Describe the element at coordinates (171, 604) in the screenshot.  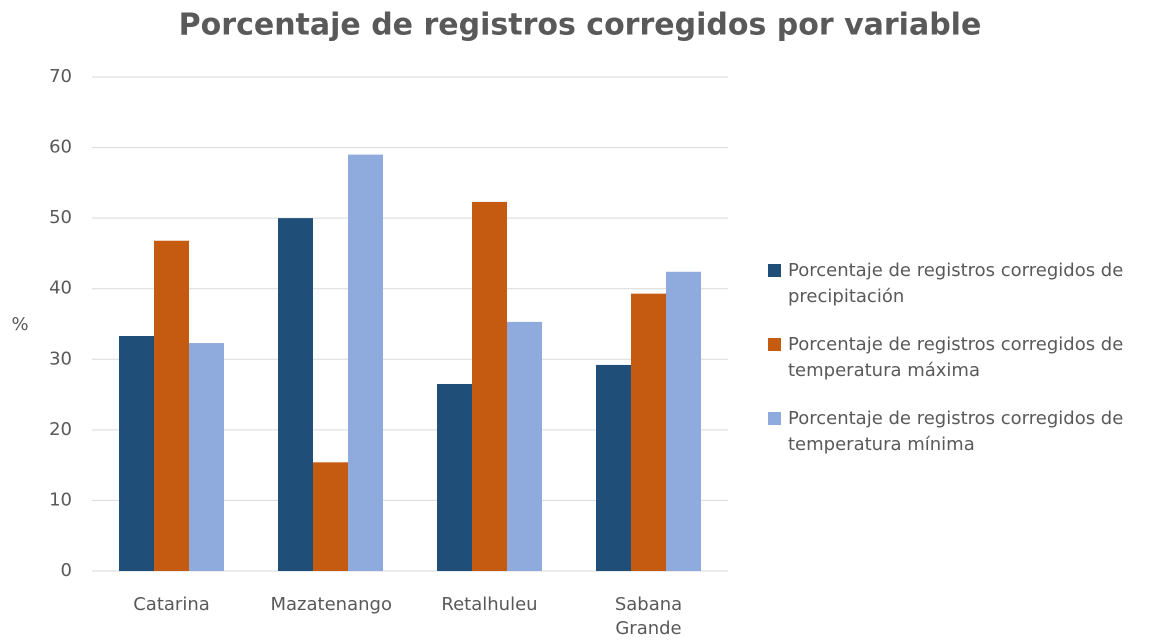
I see `x-tick-label: Catarina` at that location.